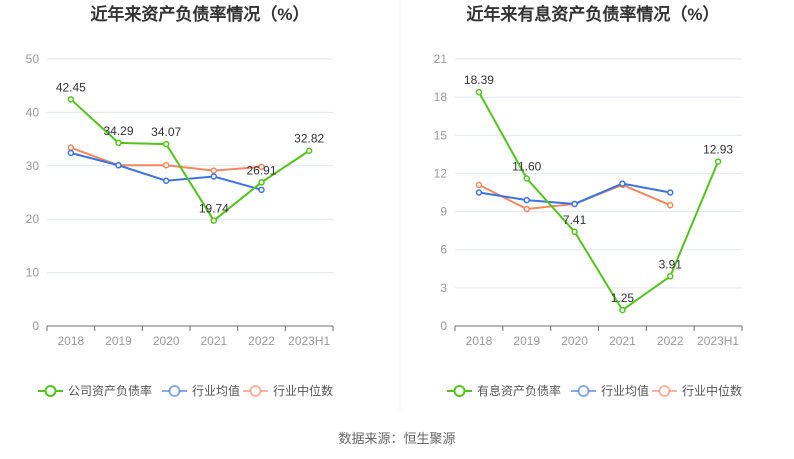 The width and height of the screenshot is (794, 459). Describe the element at coordinates (443, 250) in the screenshot. I see `y-tick-label: 6` at that location.